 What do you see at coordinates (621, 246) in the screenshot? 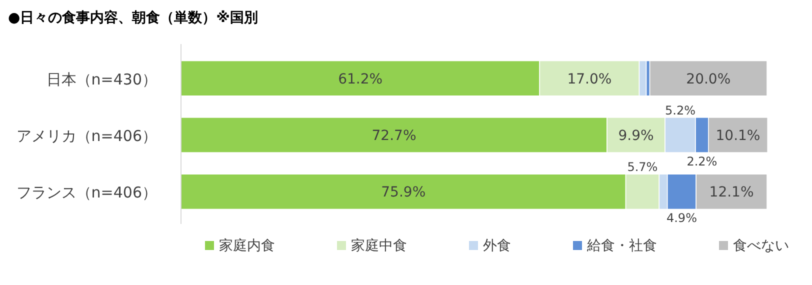
I see `legend-label: 給食・社食` at bounding box center [621, 246].